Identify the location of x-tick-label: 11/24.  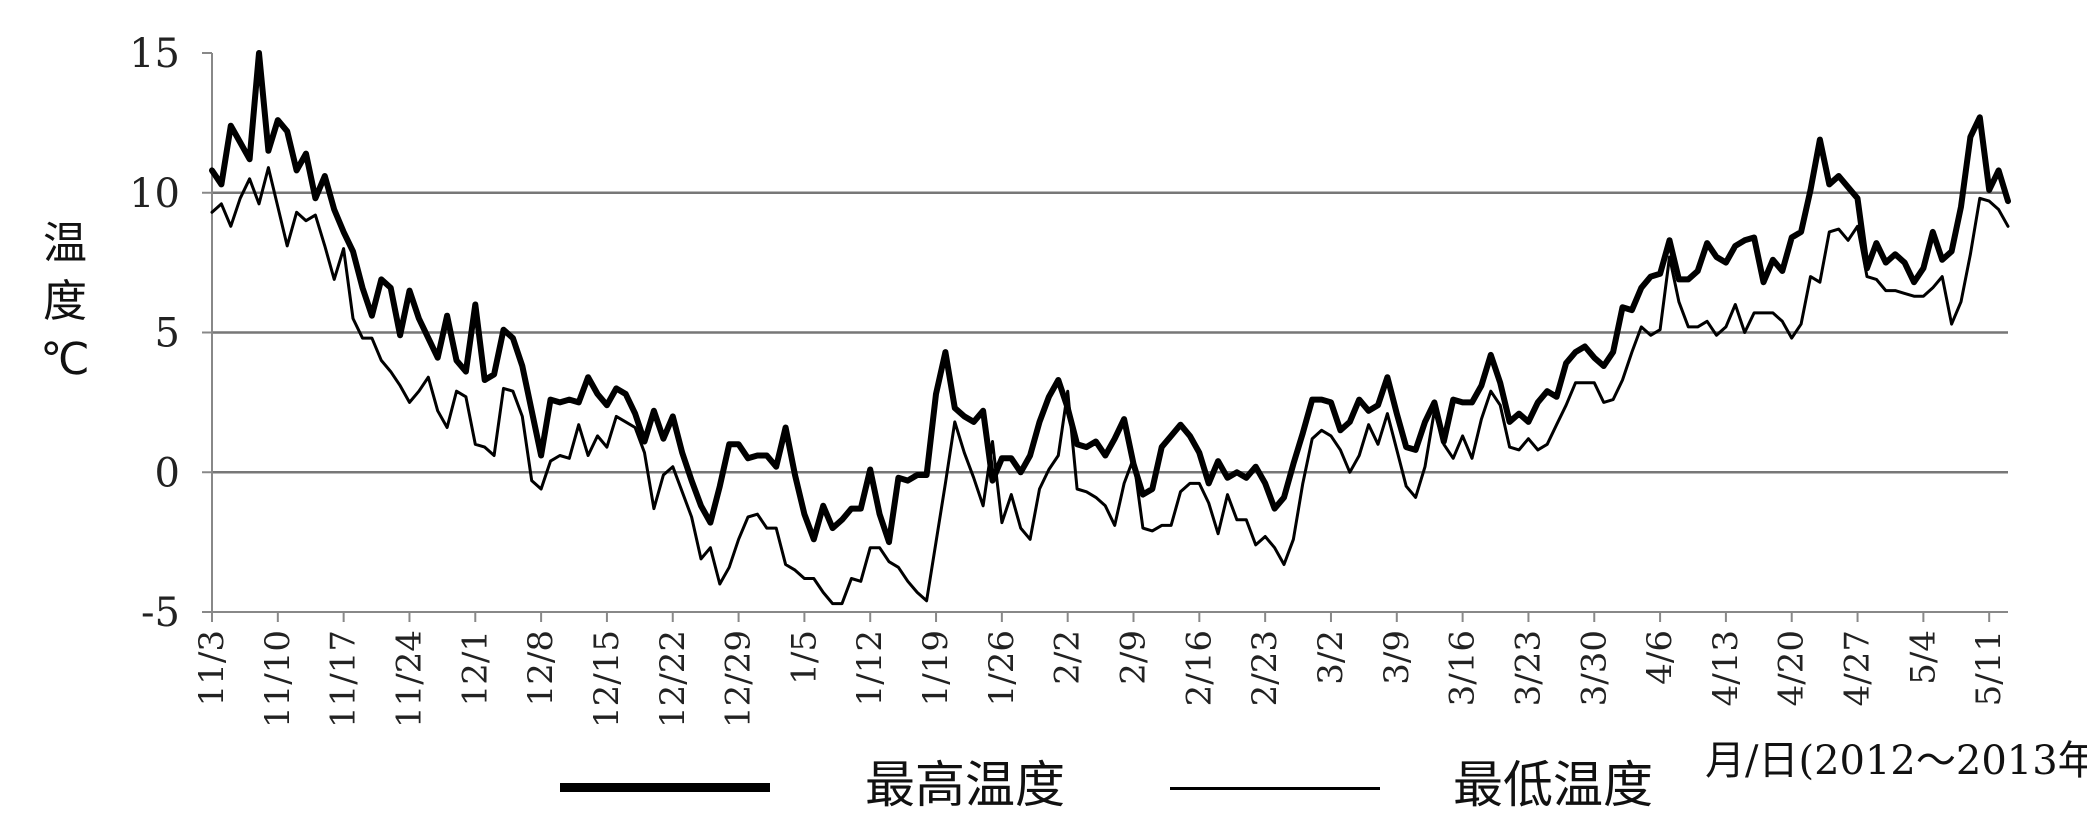
(409, 679).